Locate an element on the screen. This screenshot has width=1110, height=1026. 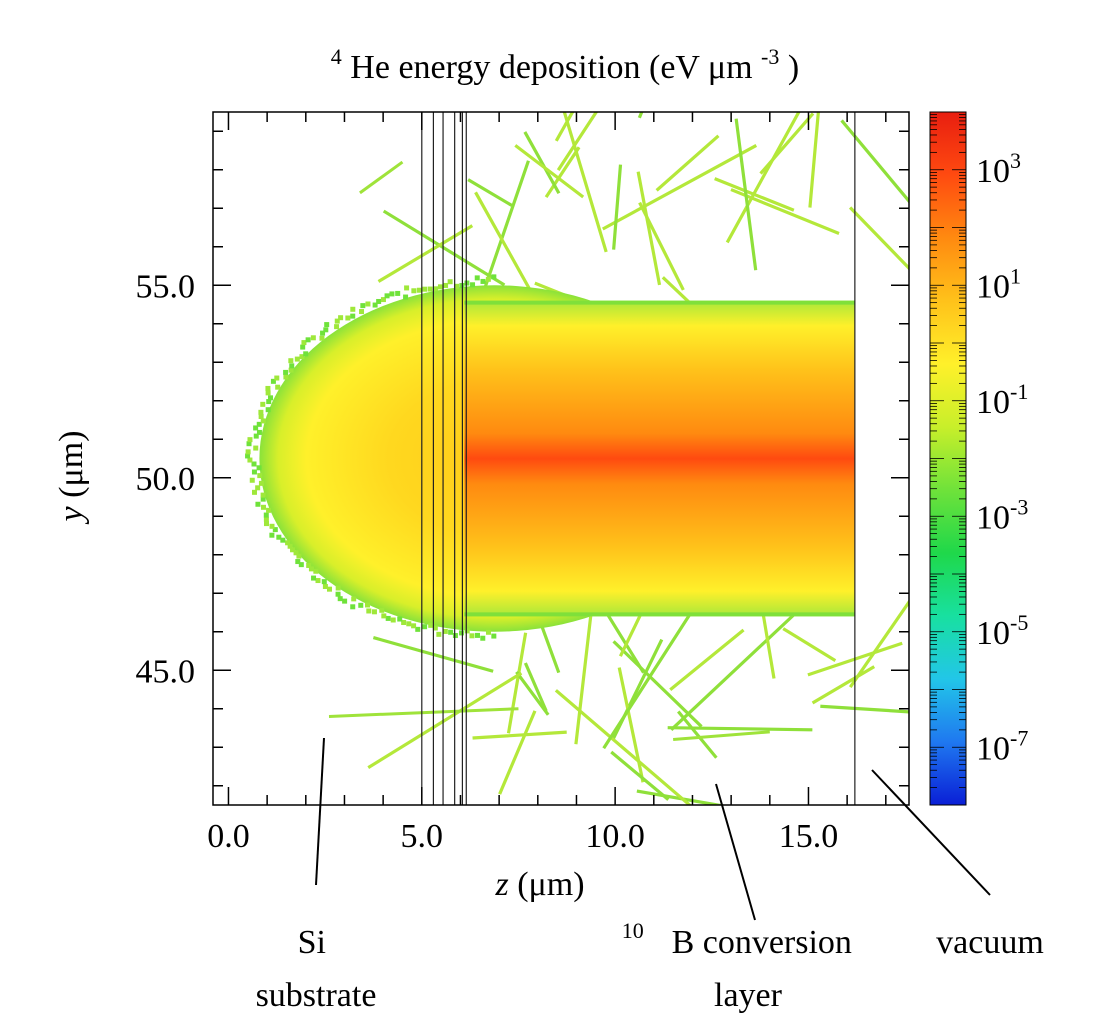
si-substrate-line2: substrate is located at coordinates (316, 995).